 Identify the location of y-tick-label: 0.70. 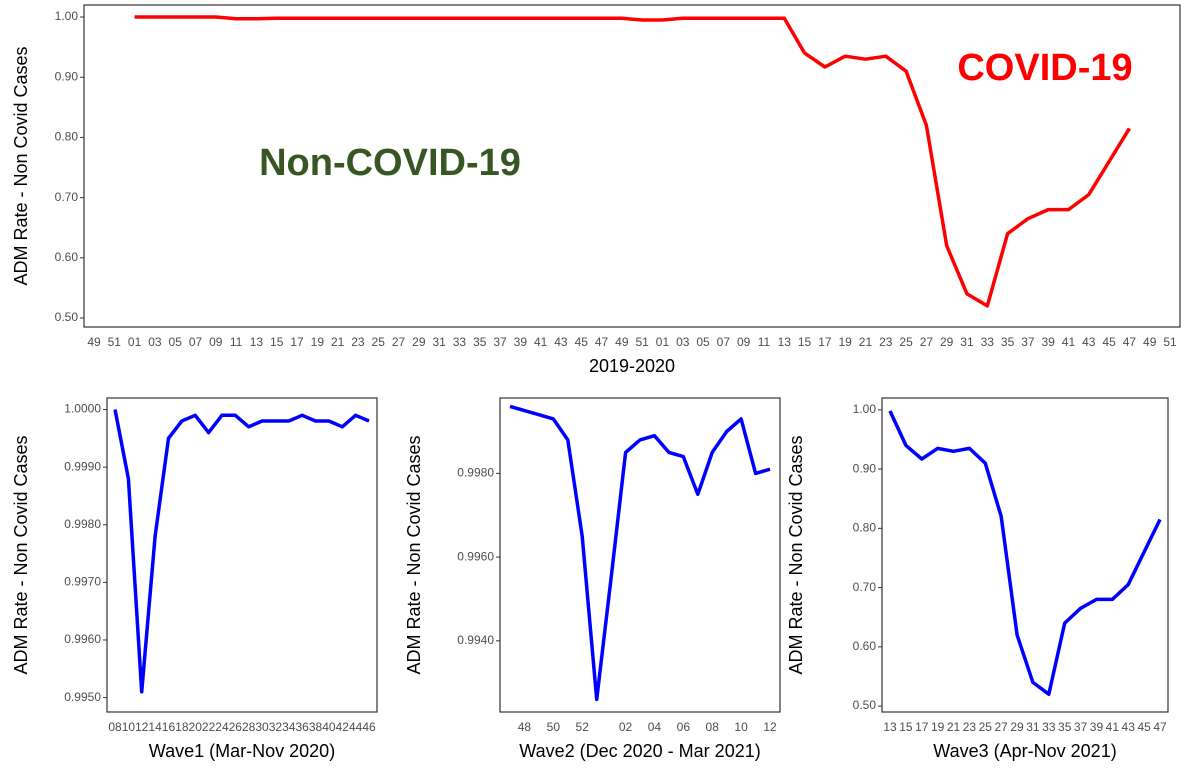
(865, 587).